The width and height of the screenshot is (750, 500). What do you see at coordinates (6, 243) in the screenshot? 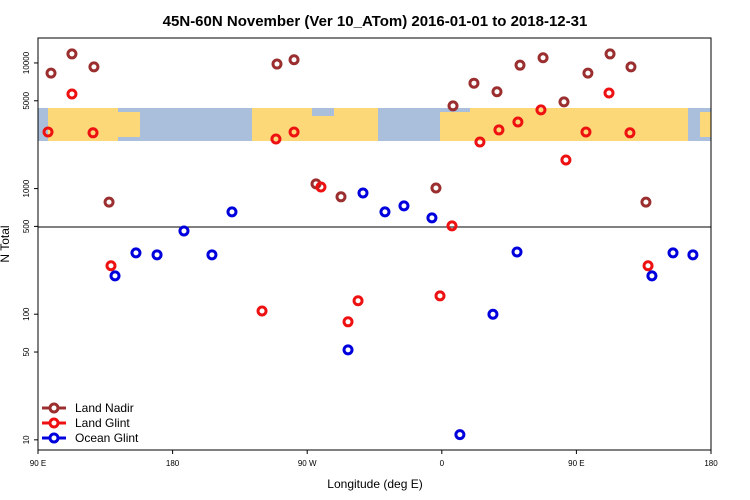
I see `y-axis-label: N Total` at bounding box center [6, 243].